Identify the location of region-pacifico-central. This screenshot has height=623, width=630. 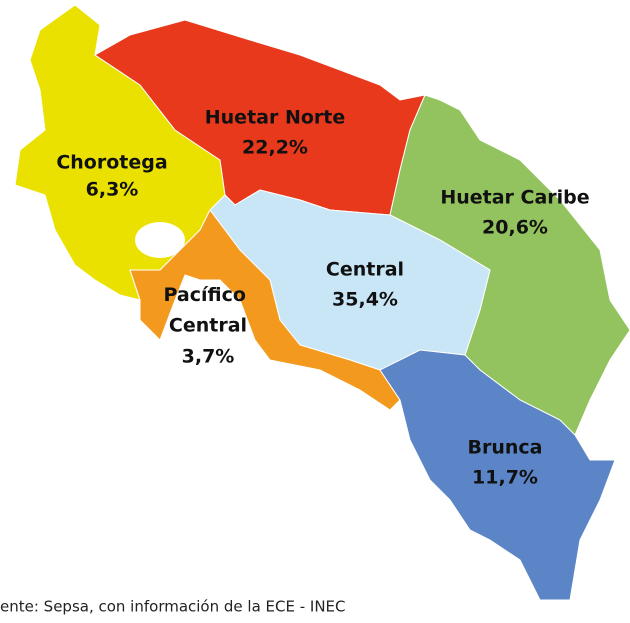
(265, 310).